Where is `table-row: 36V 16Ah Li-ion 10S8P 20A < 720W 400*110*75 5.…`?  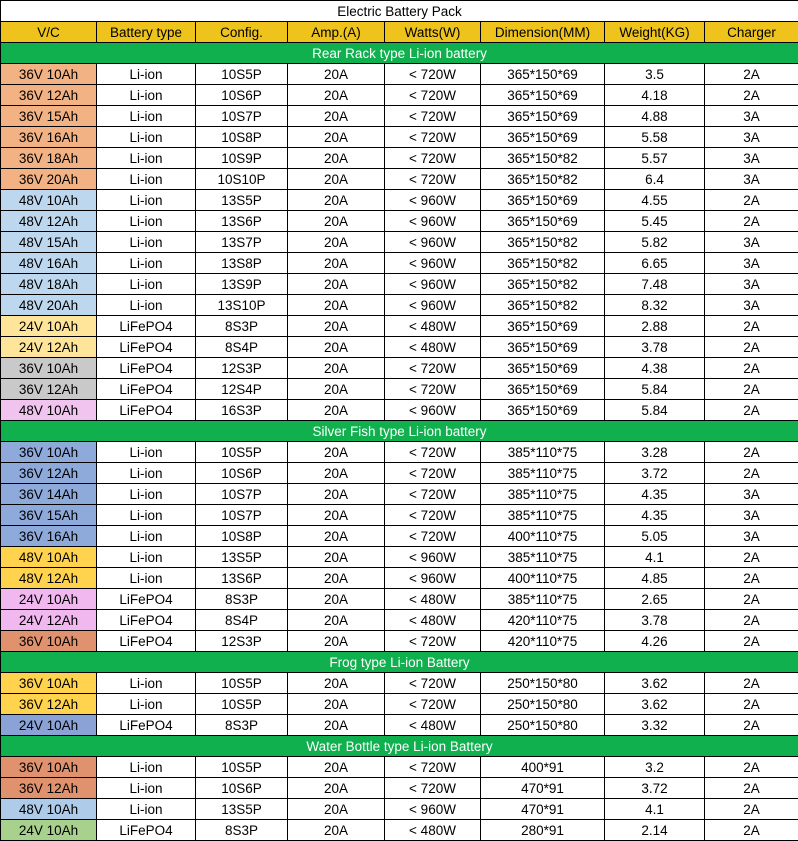 table-row: 36V 16Ah Li-ion 10S8P 20A < 720W 400*110*75 5.… is located at coordinates (399, 536).